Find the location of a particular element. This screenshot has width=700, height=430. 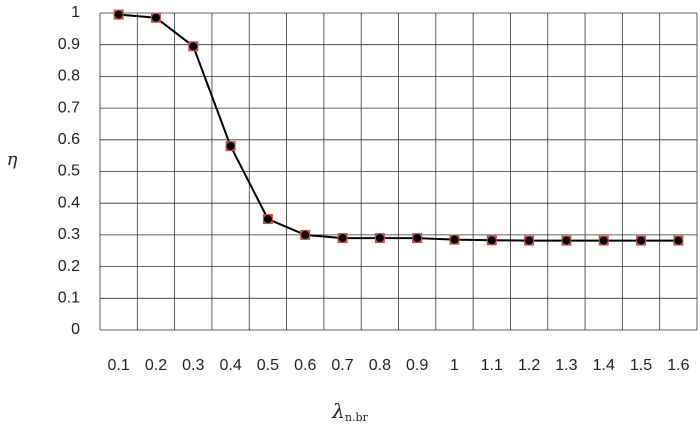

x-tick-label: 1.5 is located at coordinates (641, 365).